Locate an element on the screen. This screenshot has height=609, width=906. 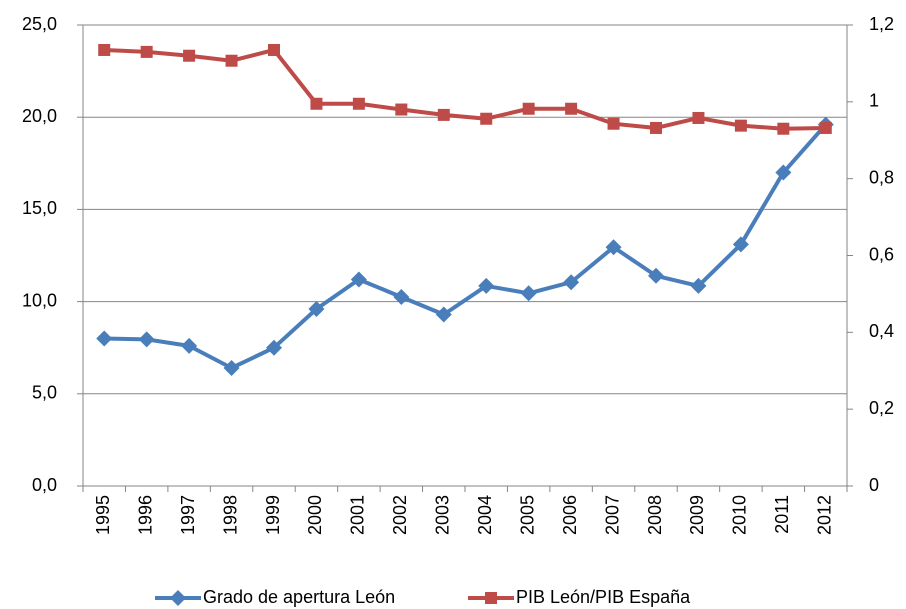
x-tick-label: 2011 is located at coordinates (782, 514).